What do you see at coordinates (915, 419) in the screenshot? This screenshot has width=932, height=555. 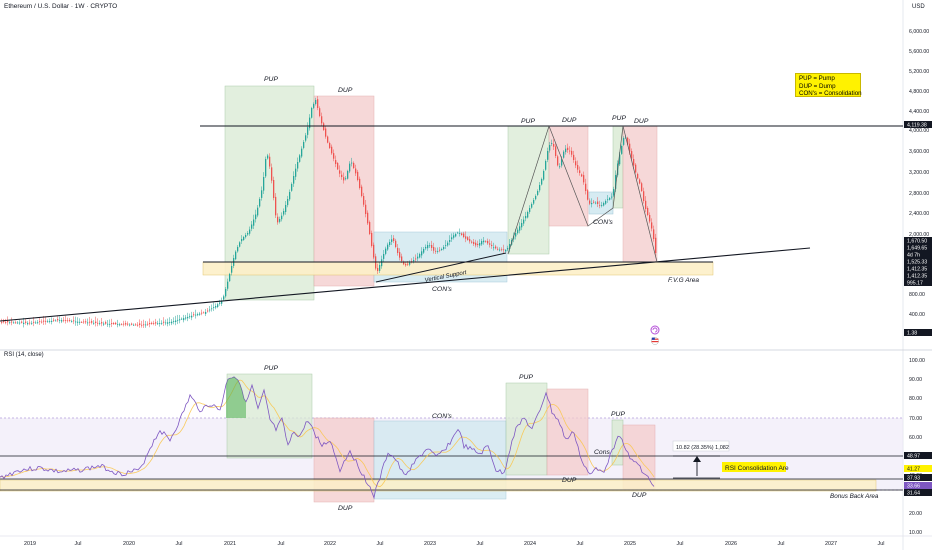 I see `rsi-tick-label: 70.00` at bounding box center [915, 419].